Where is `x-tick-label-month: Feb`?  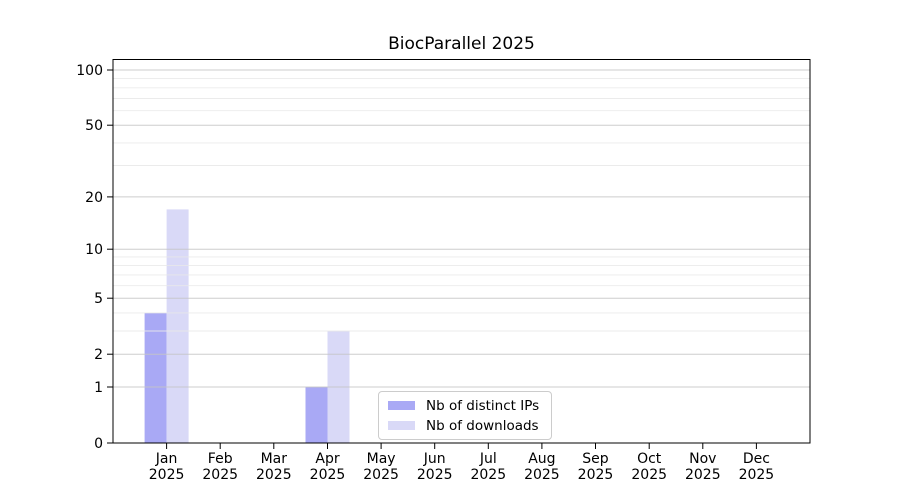
x-tick-label-month: Feb is located at coordinates (220, 459).